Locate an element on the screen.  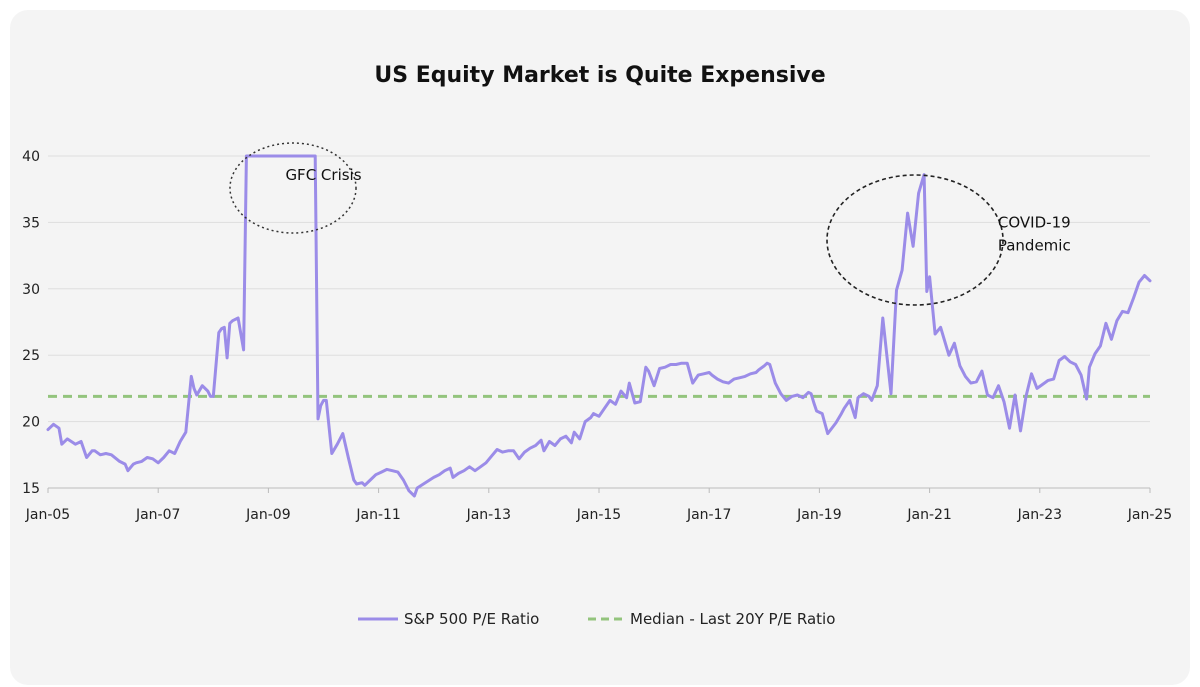
y-tick-label: 15 is located at coordinates (31, 489).